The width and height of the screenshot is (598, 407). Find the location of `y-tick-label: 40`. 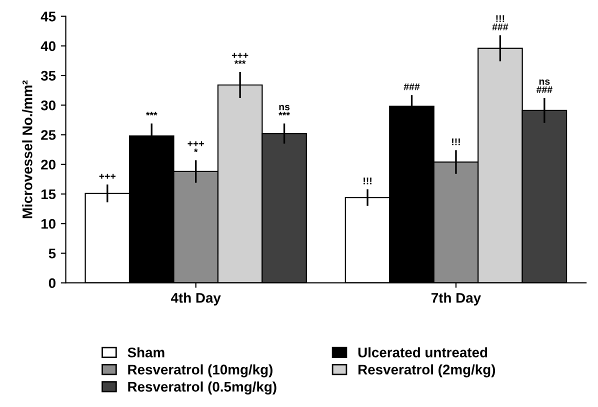

y-tick-label: 40 is located at coordinates (48, 46).